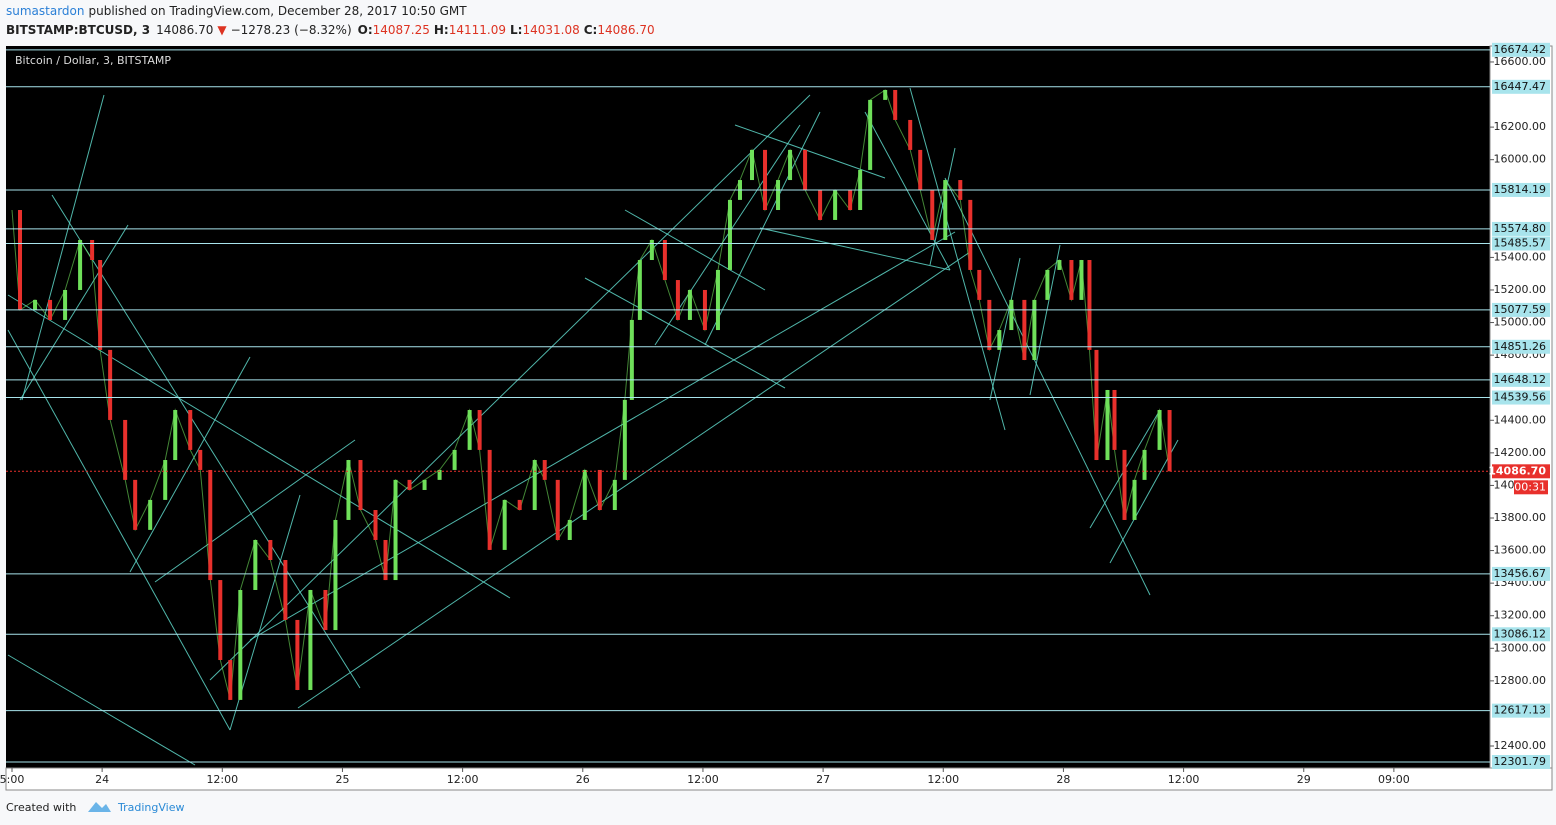 Image resolution: width=1556 pixels, height=825 pixels. I want to click on author: sumastardon, so click(45, 11).